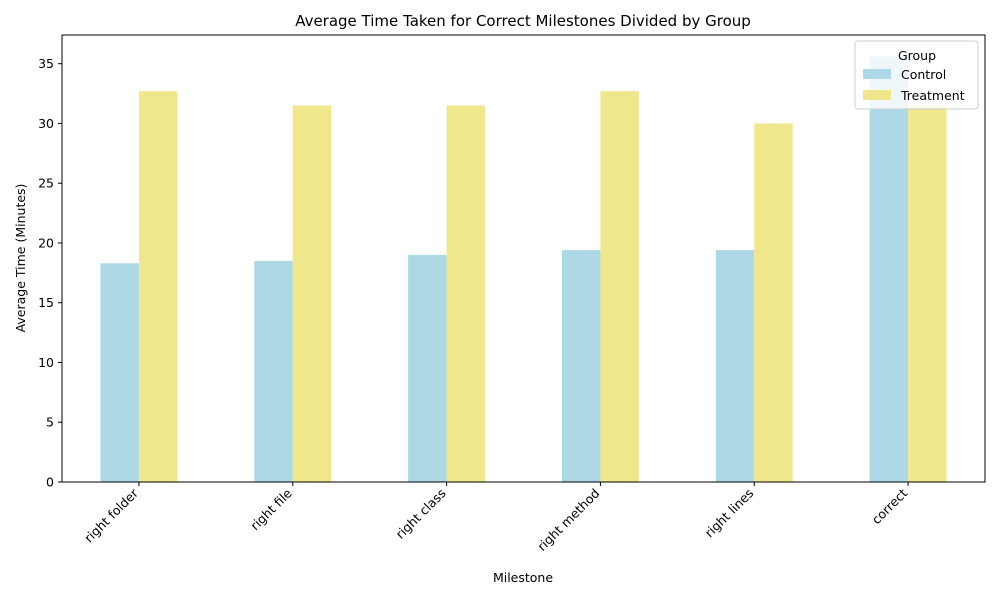 This screenshot has height=604, width=1000. What do you see at coordinates (46, 183) in the screenshot?
I see `y-tick-label: 25` at bounding box center [46, 183].